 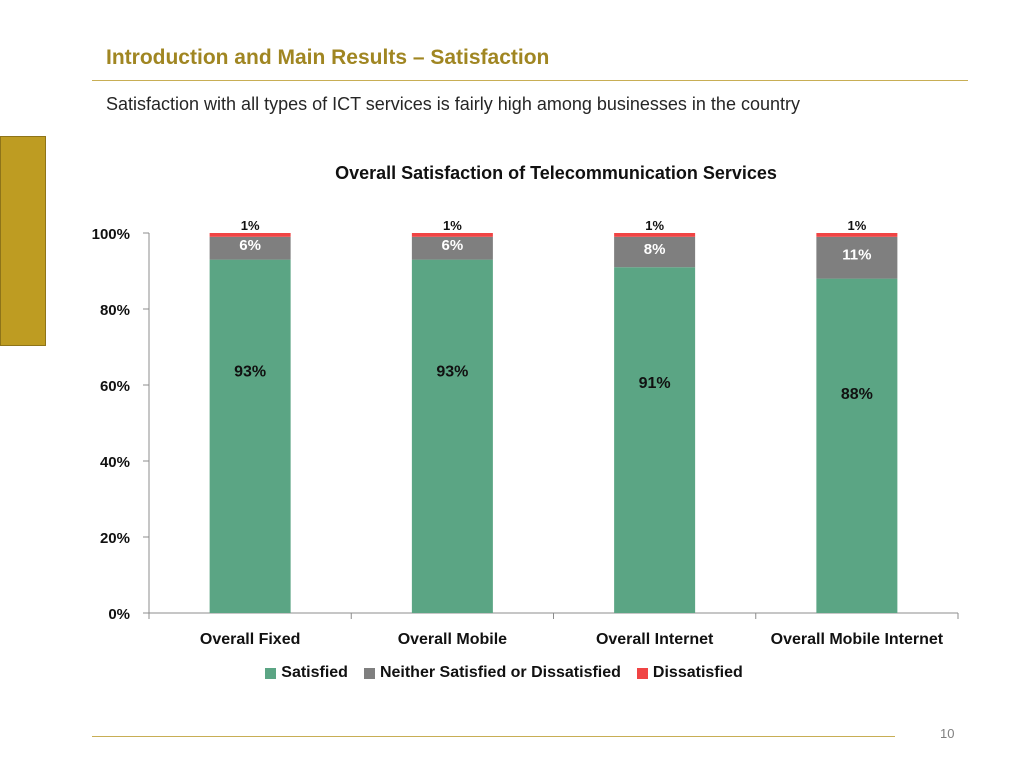 I want to click on data-label-neutral: 11%, so click(x=856, y=255).